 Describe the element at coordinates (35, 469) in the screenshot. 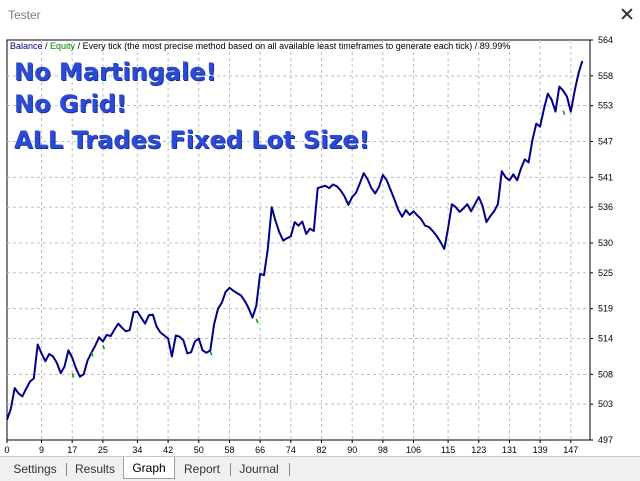

I see `tab-settings: Settings` at that location.